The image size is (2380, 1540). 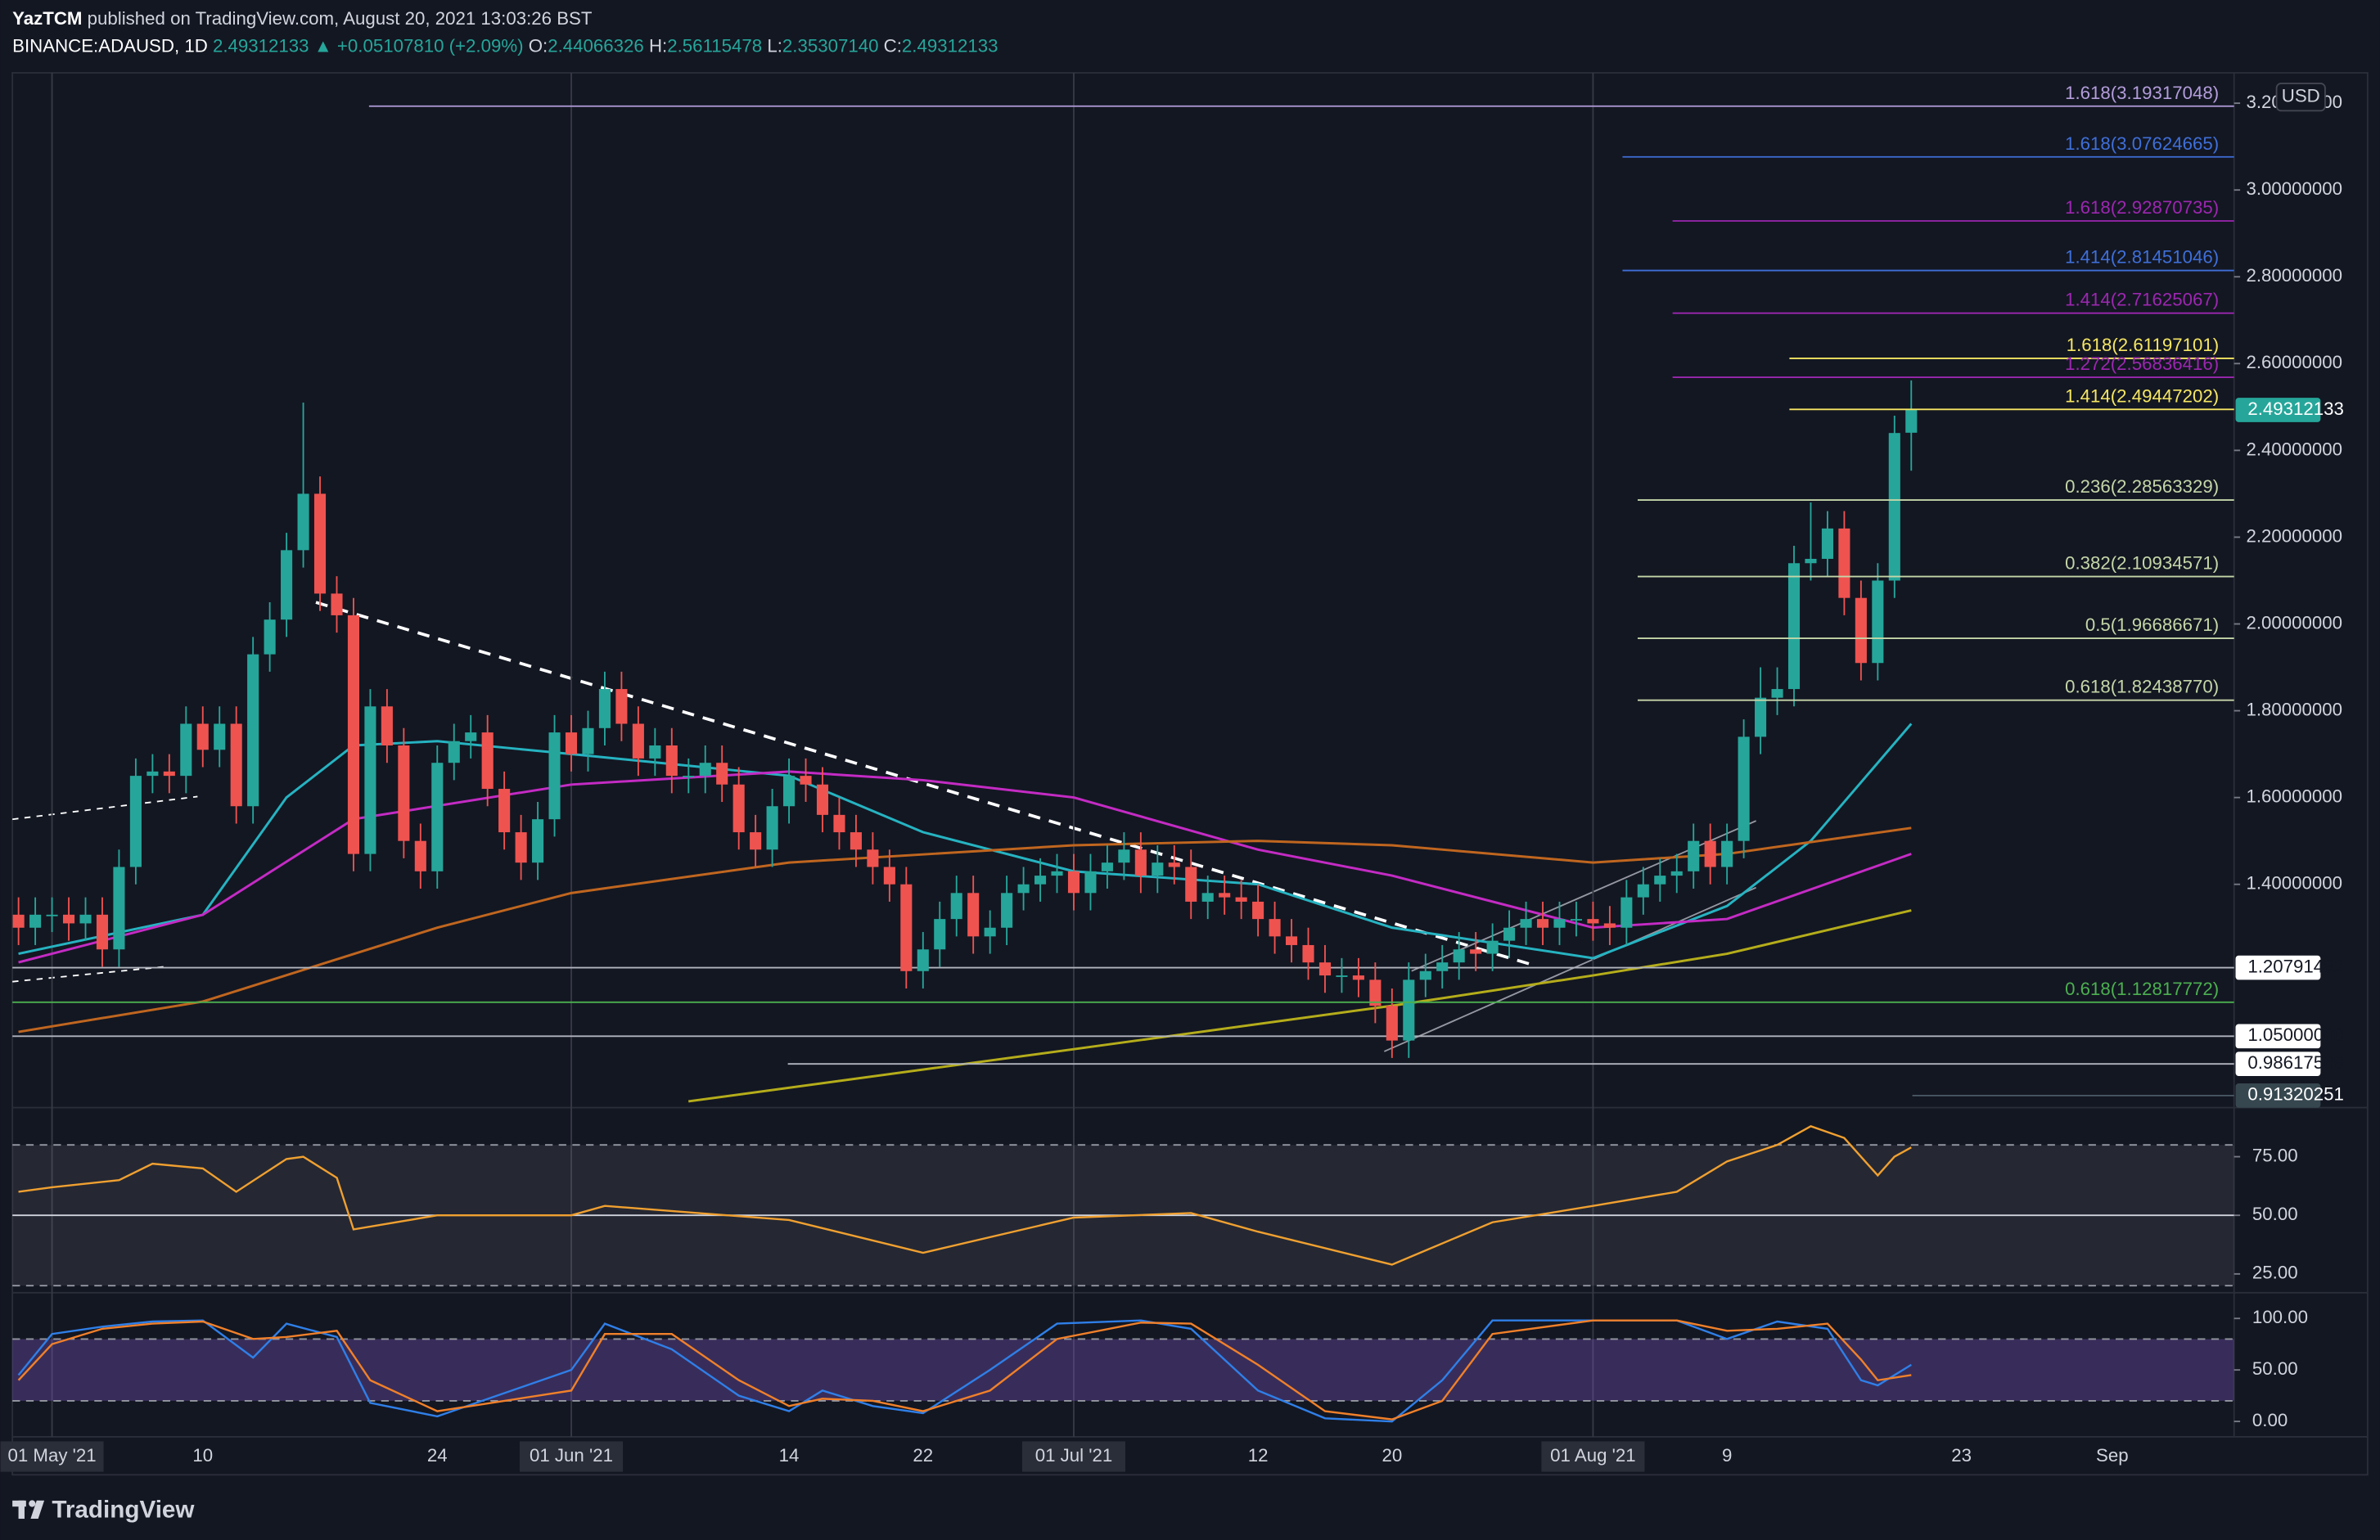 I want to click on logo-part, so click(x=38, y=1510).